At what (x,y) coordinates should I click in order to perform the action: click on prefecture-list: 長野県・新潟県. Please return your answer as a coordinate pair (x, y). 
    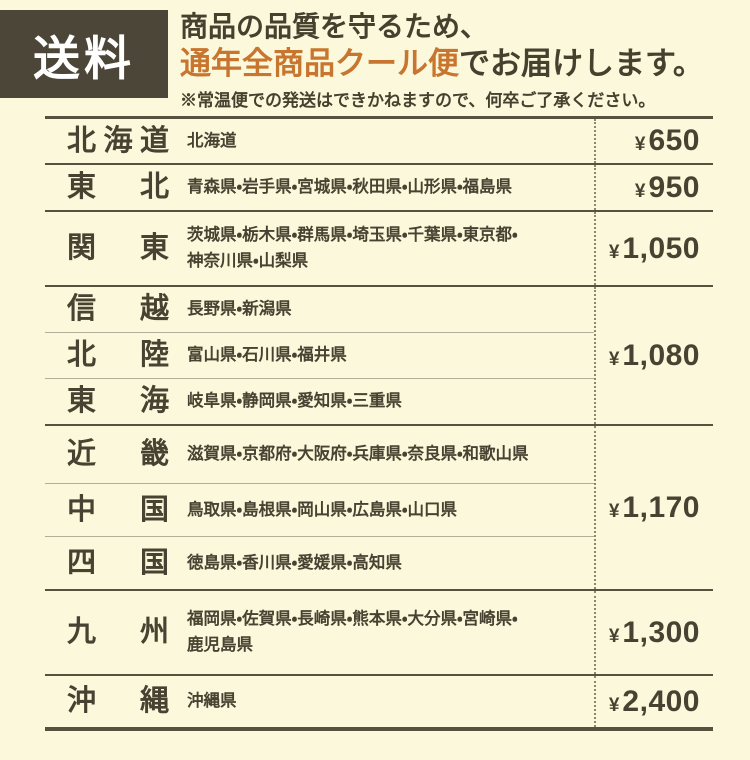
    Looking at the image, I should click on (239, 309).